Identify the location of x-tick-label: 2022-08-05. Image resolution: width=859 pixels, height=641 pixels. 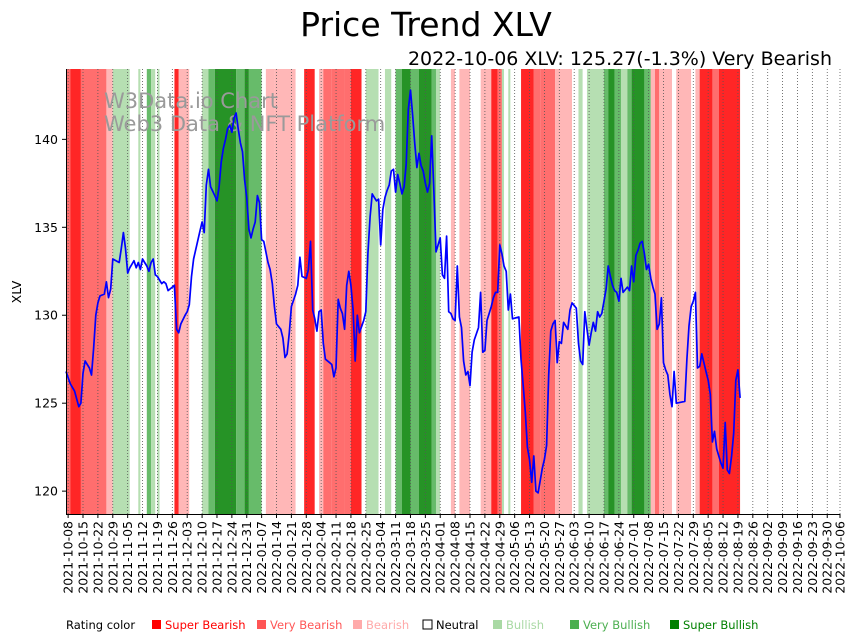
(708, 557).